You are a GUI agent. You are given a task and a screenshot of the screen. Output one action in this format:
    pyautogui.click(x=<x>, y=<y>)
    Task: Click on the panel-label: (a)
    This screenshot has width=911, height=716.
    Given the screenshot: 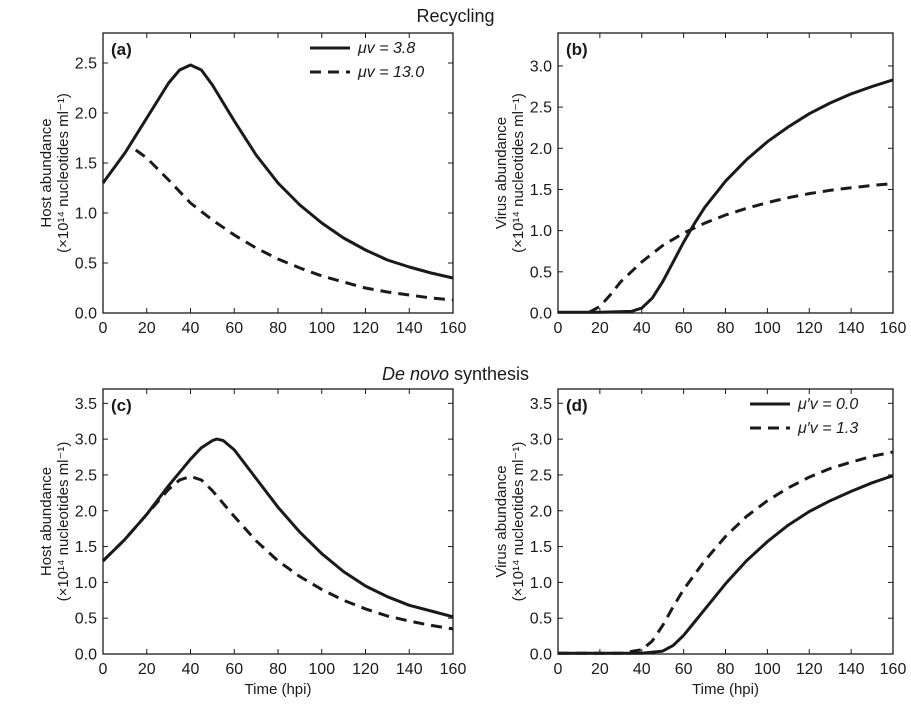 What is the action you would take?
    pyautogui.click(x=121, y=49)
    